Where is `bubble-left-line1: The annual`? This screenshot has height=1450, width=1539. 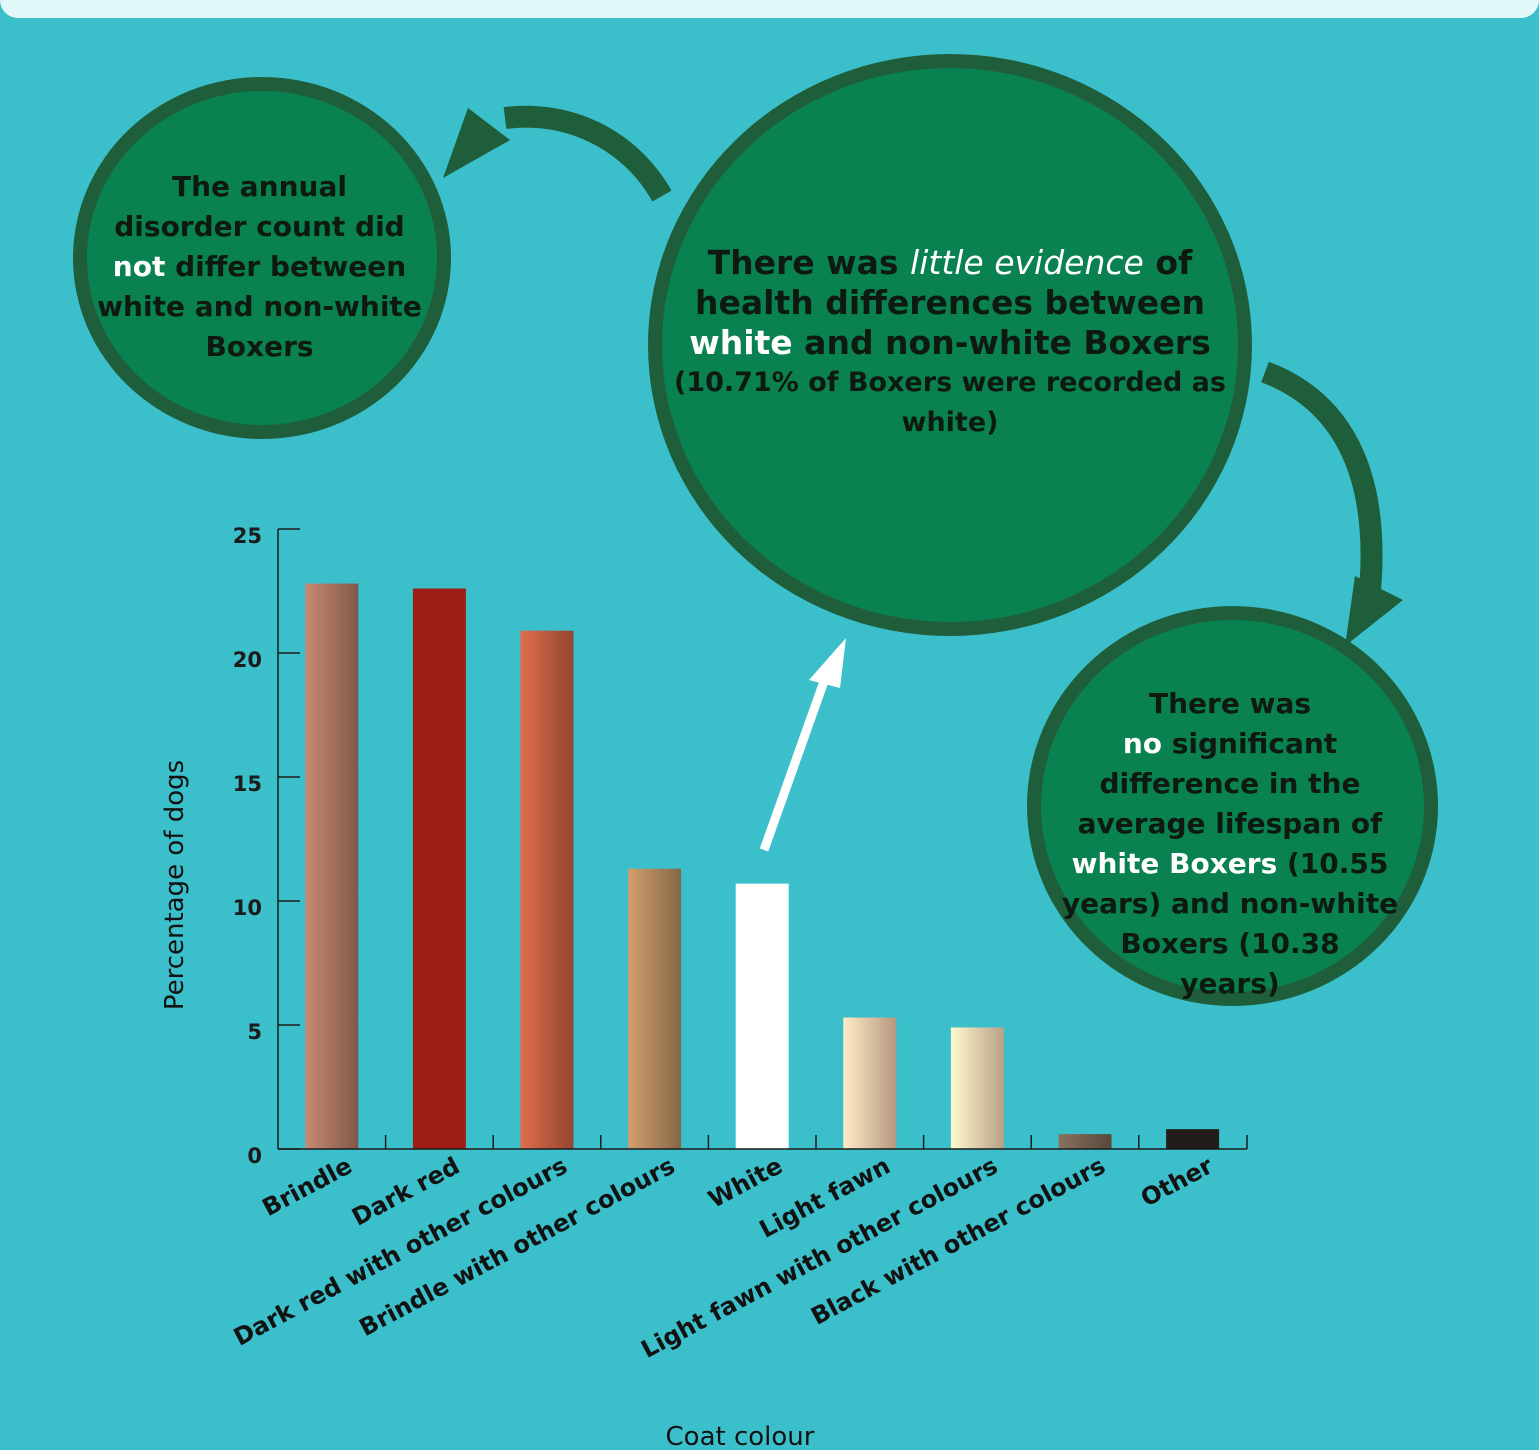
bubble-left-line1: The annual is located at coordinates (259, 186).